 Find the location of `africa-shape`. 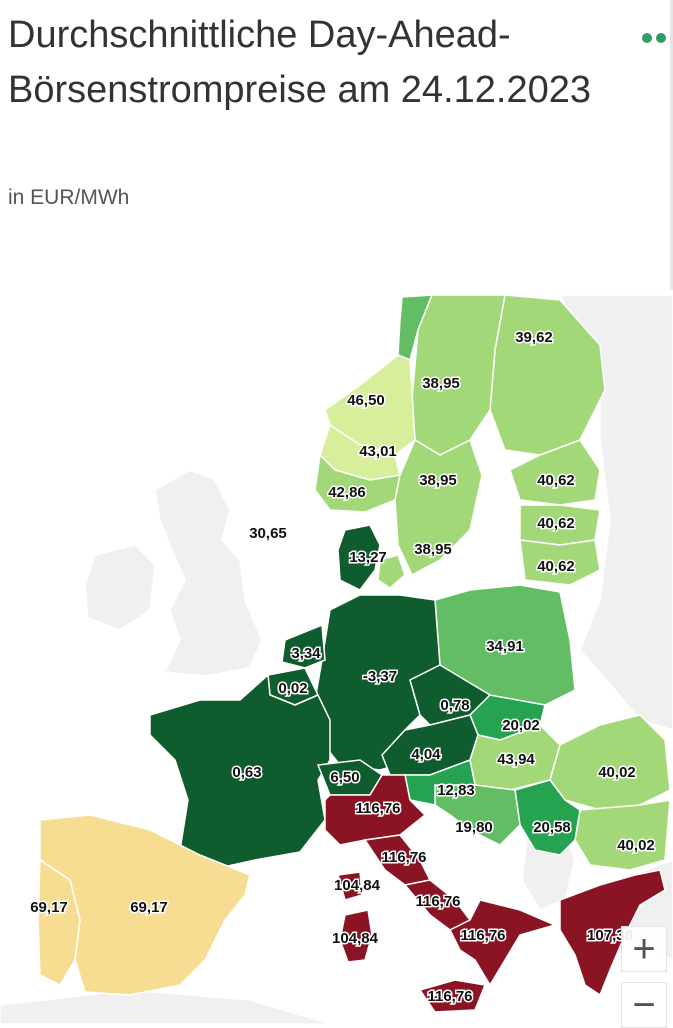

africa-shape is located at coordinates (165, 1006).